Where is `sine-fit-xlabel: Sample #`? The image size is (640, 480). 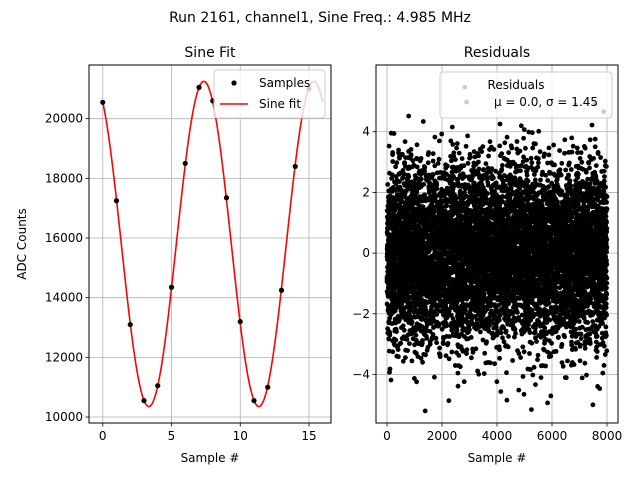 sine-fit-xlabel: Sample # is located at coordinates (210, 458).